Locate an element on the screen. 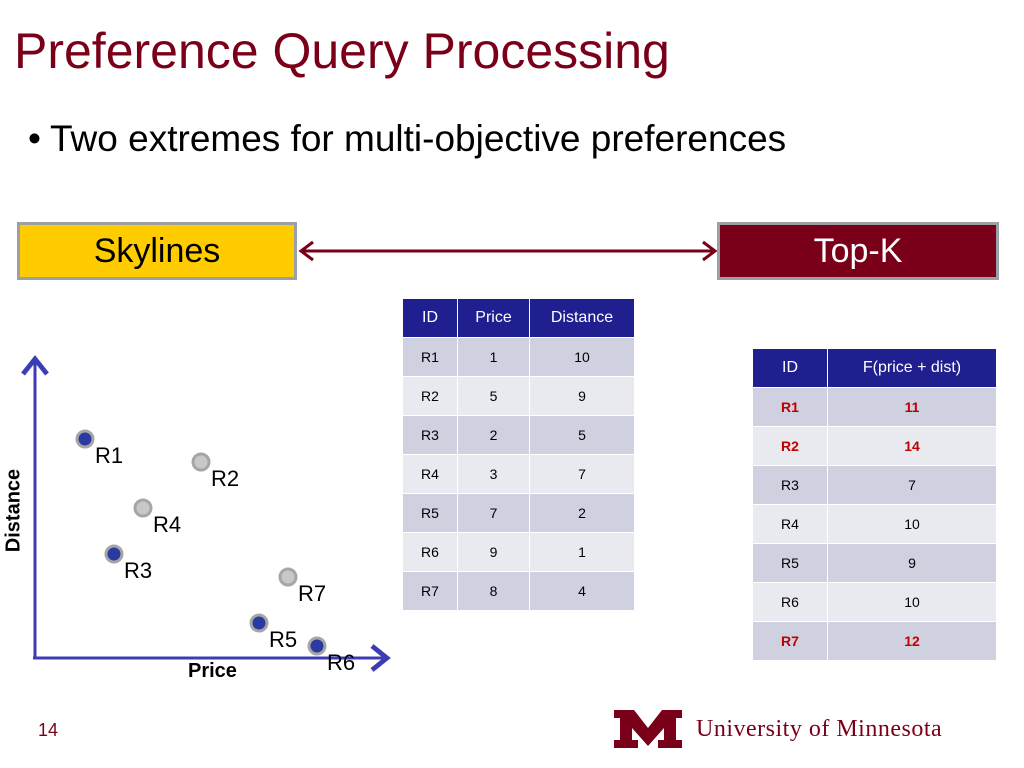  topk-box: Top-K is located at coordinates (858, 251).